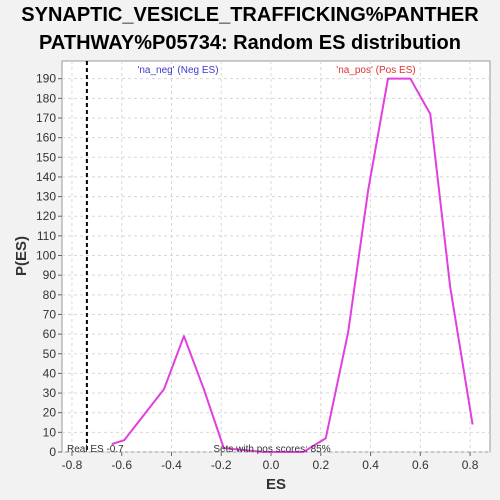 This screenshot has width=500, height=500. Describe the element at coordinates (46, 236) in the screenshot. I see `y-tick-label: 110` at that location.